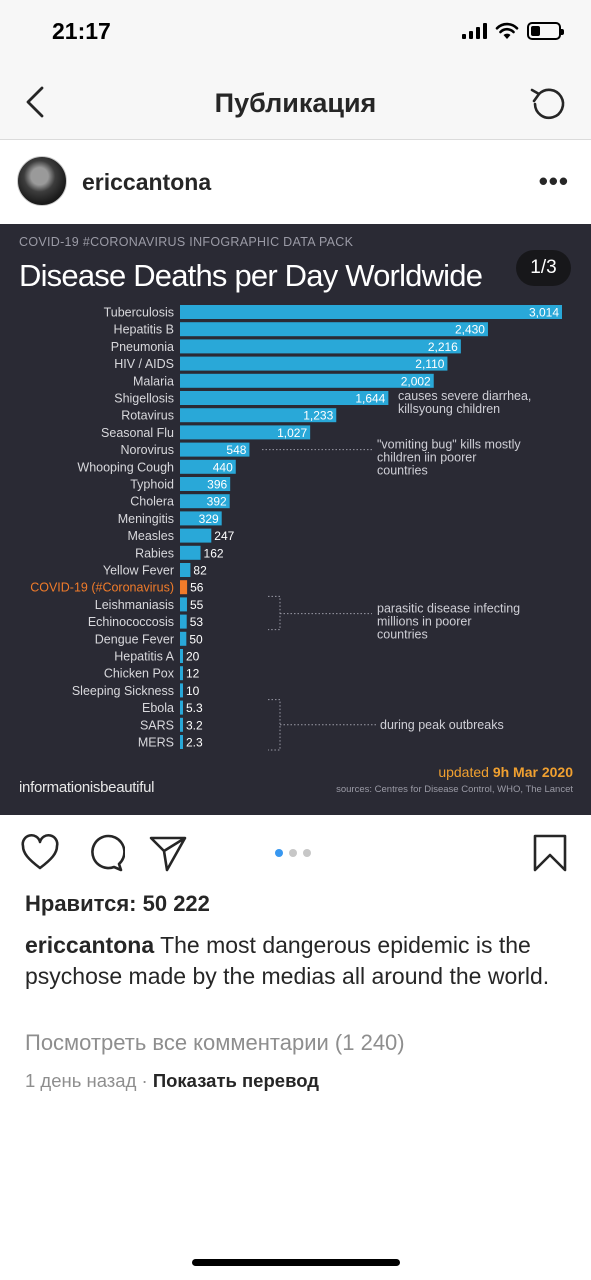 The height and width of the screenshot is (1280, 591). What do you see at coordinates (102, 588) in the screenshot?
I see `category-label: COVID-19 (#Coronavirus)` at bounding box center [102, 588].